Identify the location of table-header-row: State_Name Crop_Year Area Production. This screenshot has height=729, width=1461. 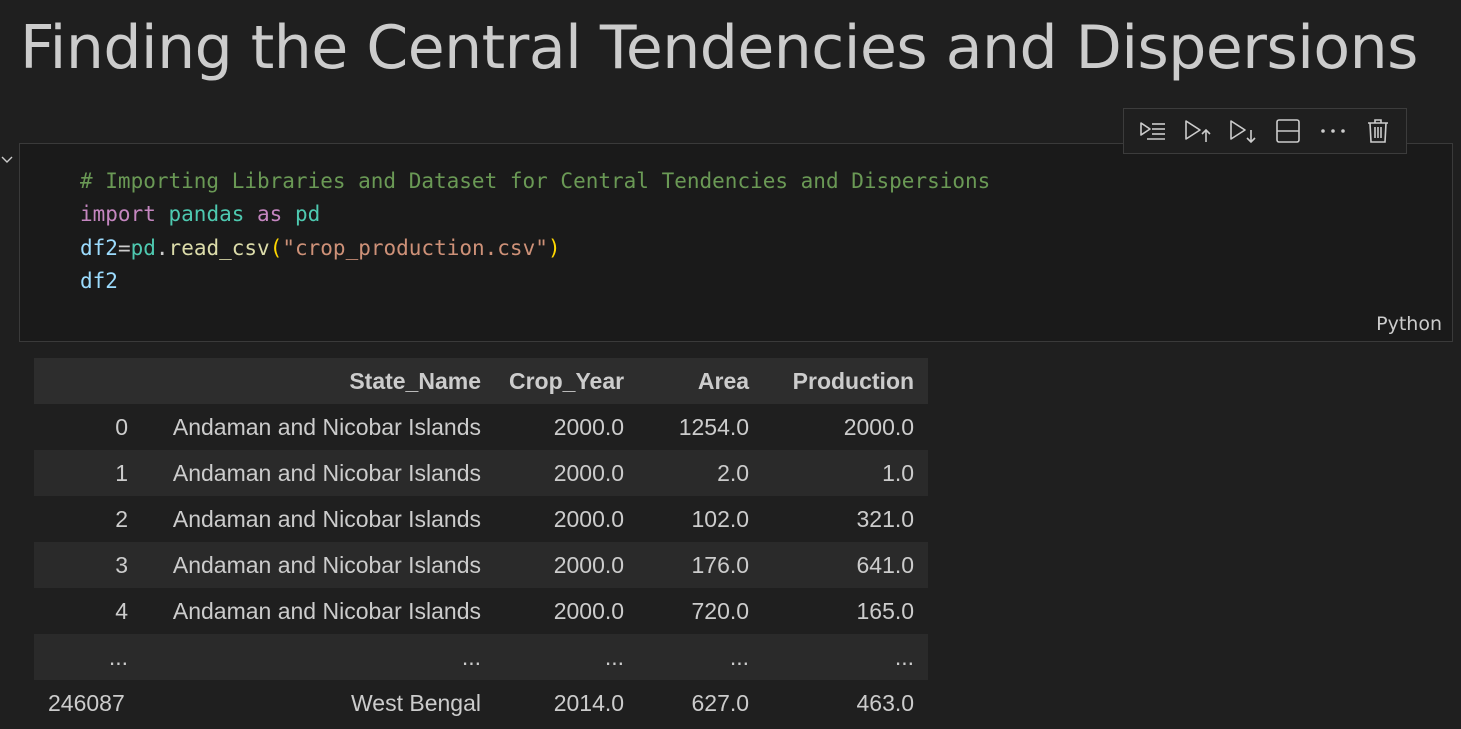
(481, 381).